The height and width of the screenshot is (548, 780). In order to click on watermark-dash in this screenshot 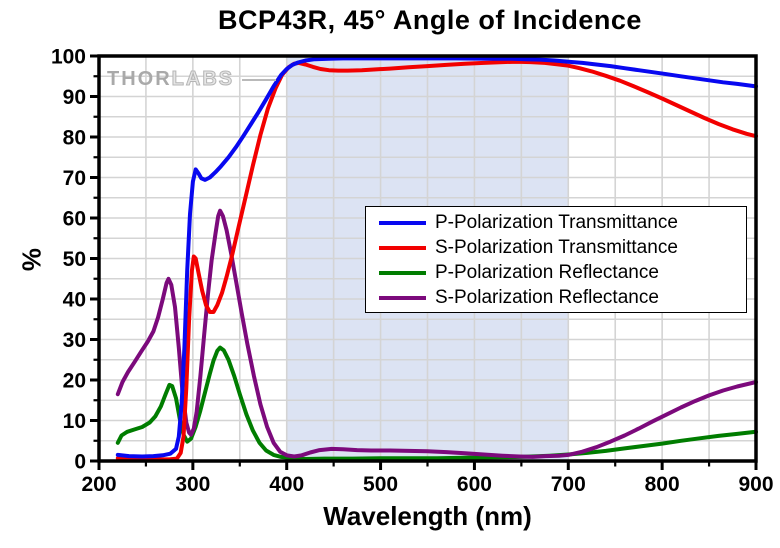, I will do `click(259, 80)`.